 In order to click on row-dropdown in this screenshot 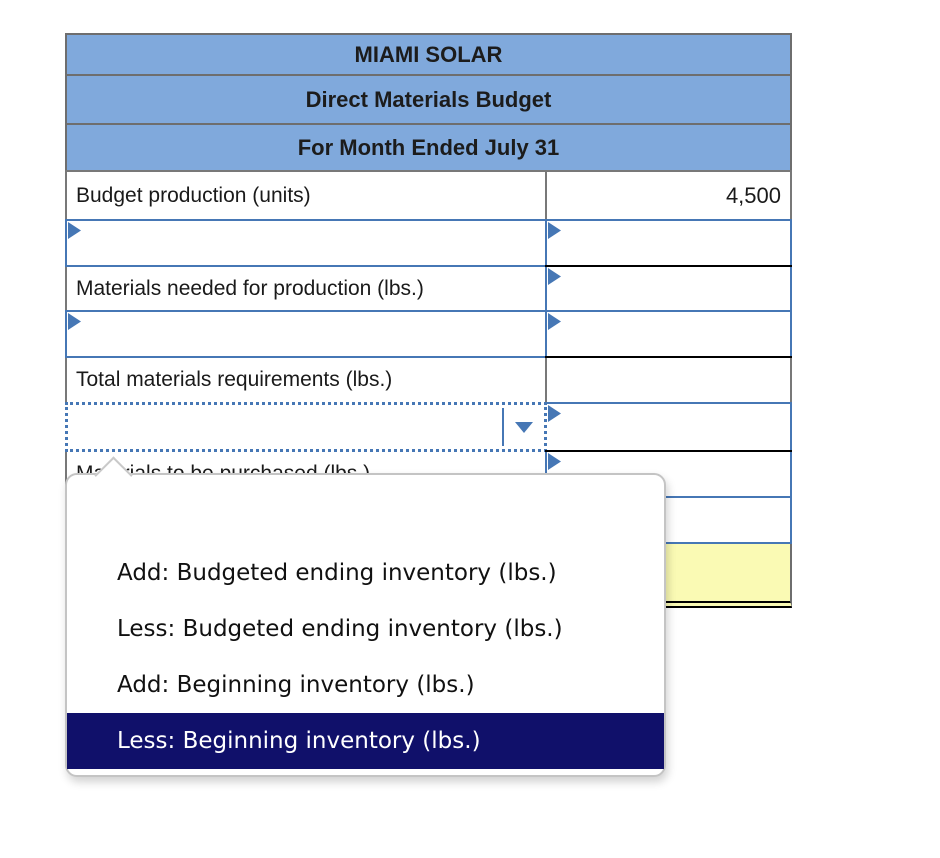, I will do `click(428, 427)`.